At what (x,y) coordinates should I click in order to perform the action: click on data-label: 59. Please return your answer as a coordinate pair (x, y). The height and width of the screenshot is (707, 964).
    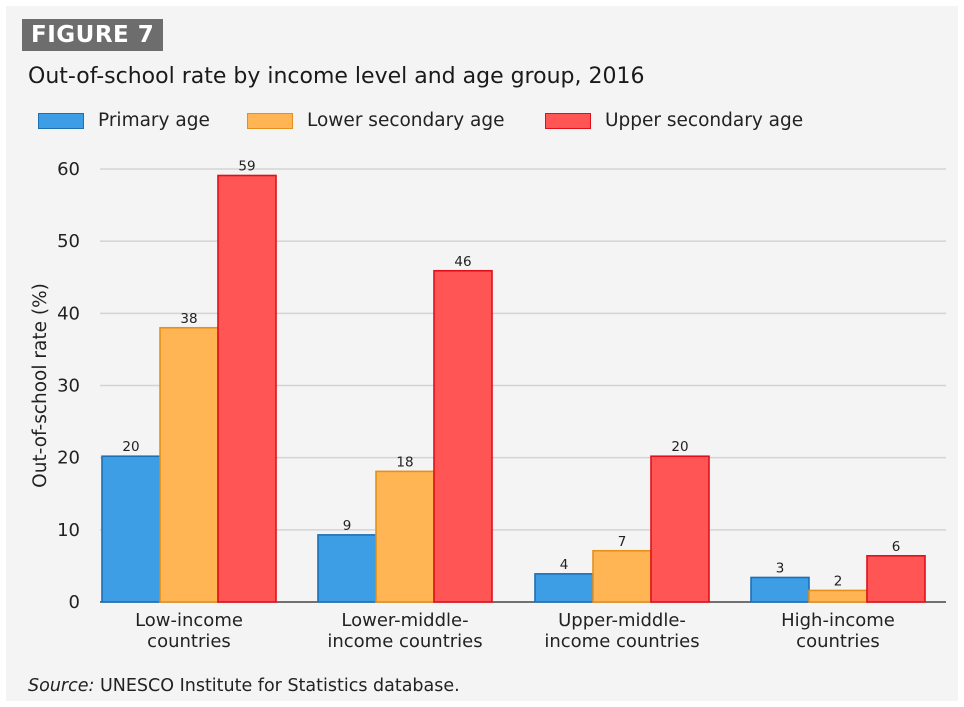
    Looking at the image, I should click on (246, 166).